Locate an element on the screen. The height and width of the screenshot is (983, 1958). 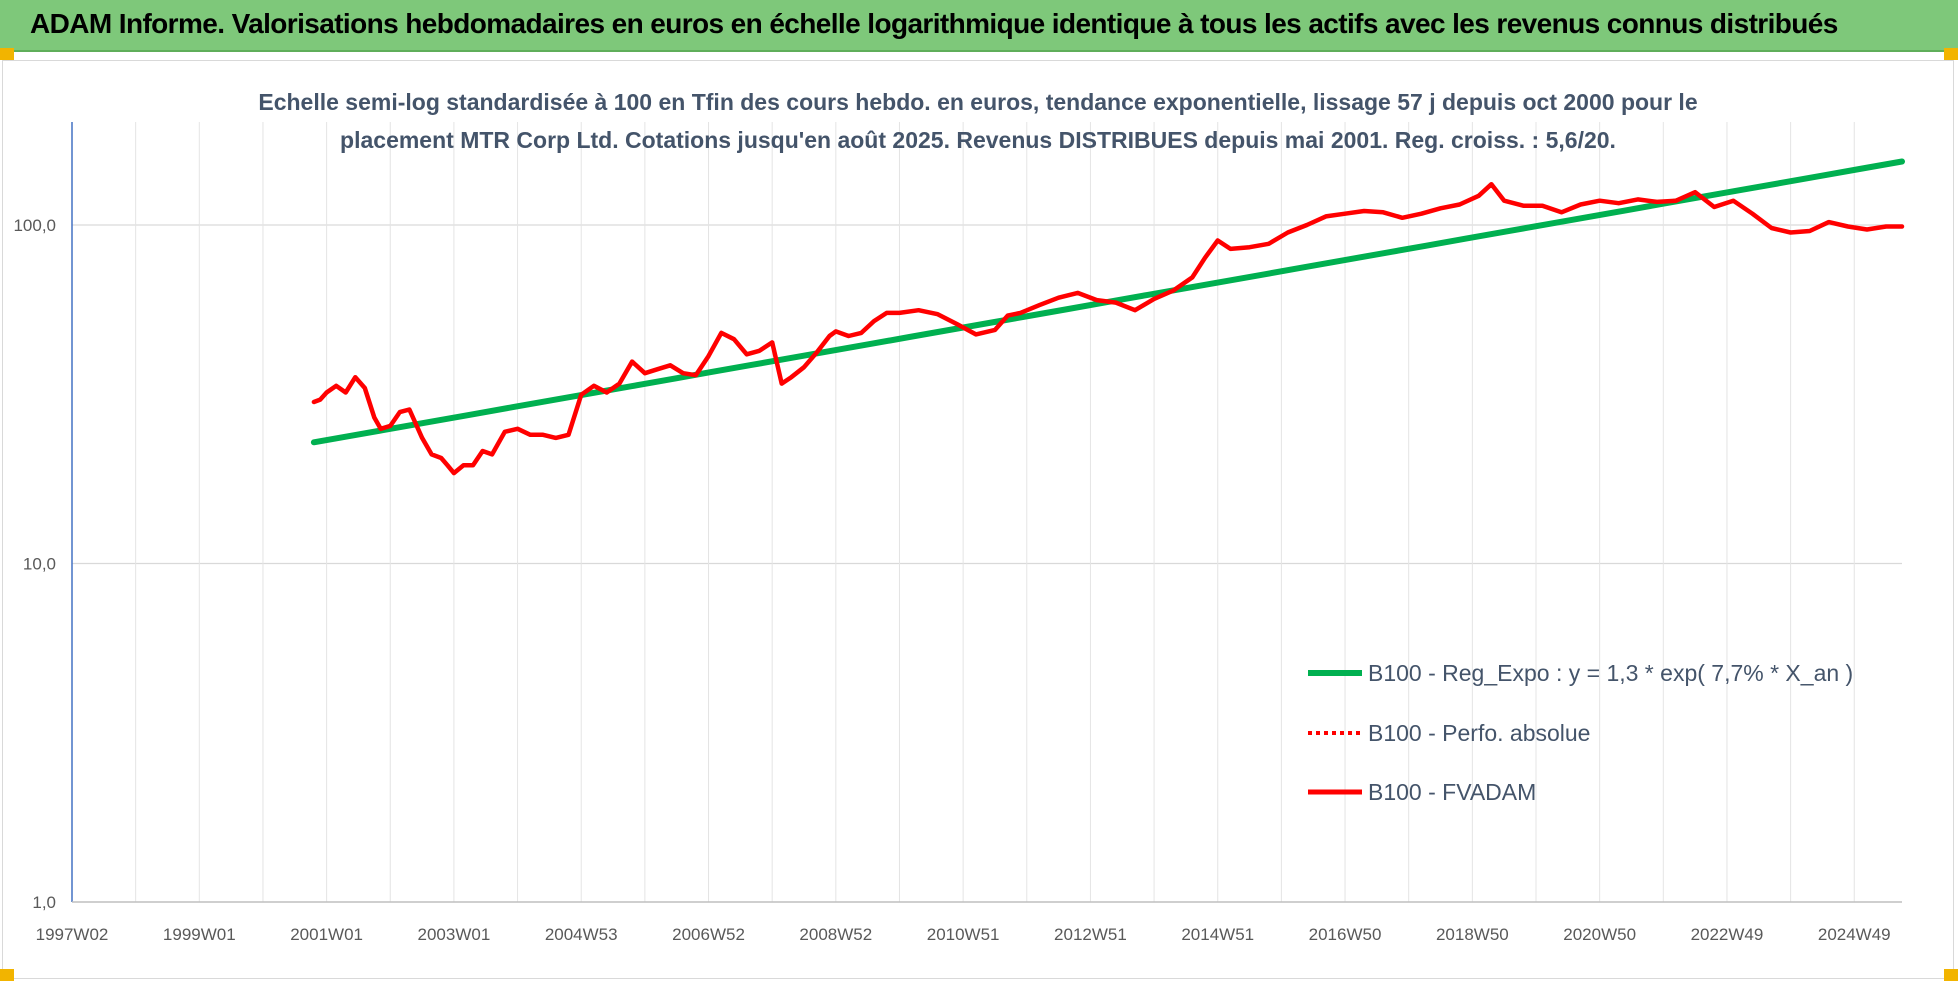
y-tick-label: 10,0 is located at coordinates (39, 564).